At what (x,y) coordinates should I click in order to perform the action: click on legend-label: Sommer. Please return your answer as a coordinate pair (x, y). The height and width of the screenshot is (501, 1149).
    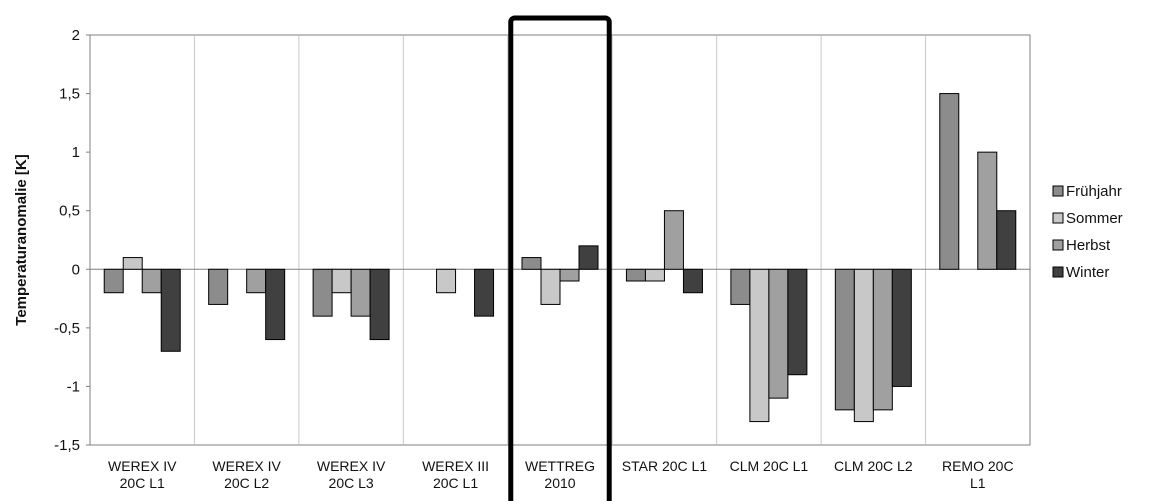
    Looking at the image, I should click on (1094, 218).